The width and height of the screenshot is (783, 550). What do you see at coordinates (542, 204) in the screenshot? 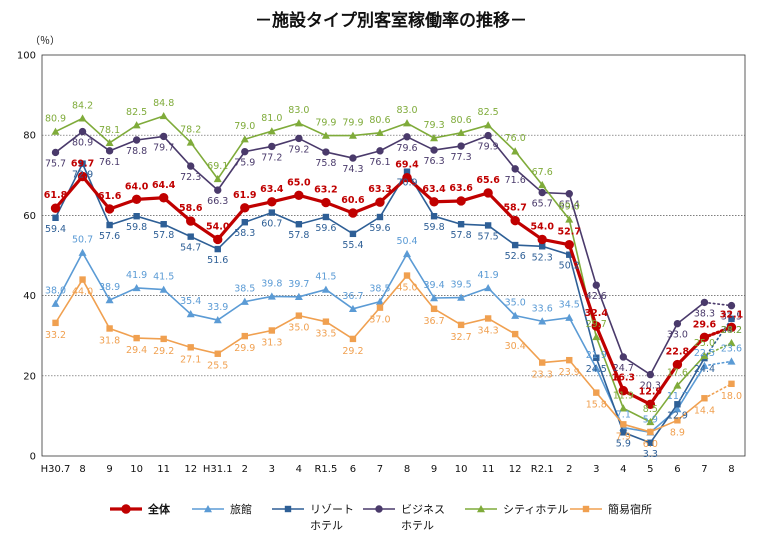
I see `data-label: 65.7` at bounding box center [542, 204].